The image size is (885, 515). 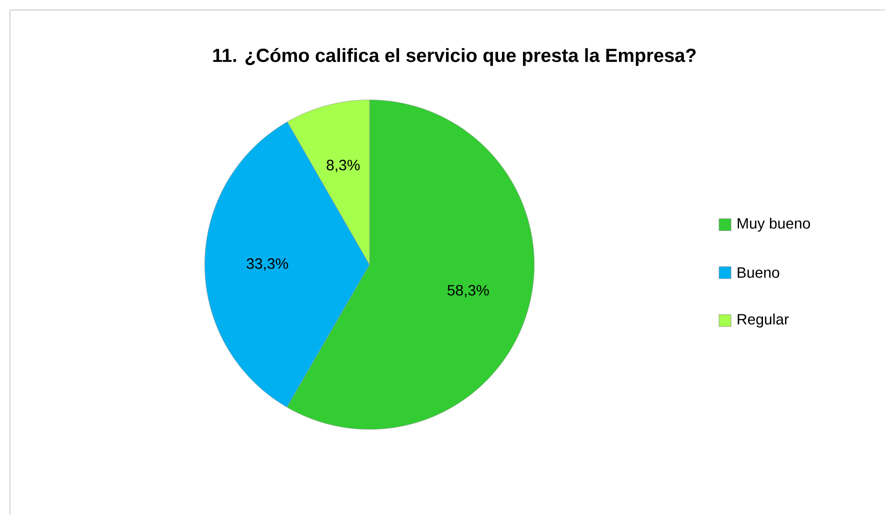 What do you see at coordinates (267, 264) in the screenshot?
I see `data-label: 33,3%` at bounding box center [267, 264].